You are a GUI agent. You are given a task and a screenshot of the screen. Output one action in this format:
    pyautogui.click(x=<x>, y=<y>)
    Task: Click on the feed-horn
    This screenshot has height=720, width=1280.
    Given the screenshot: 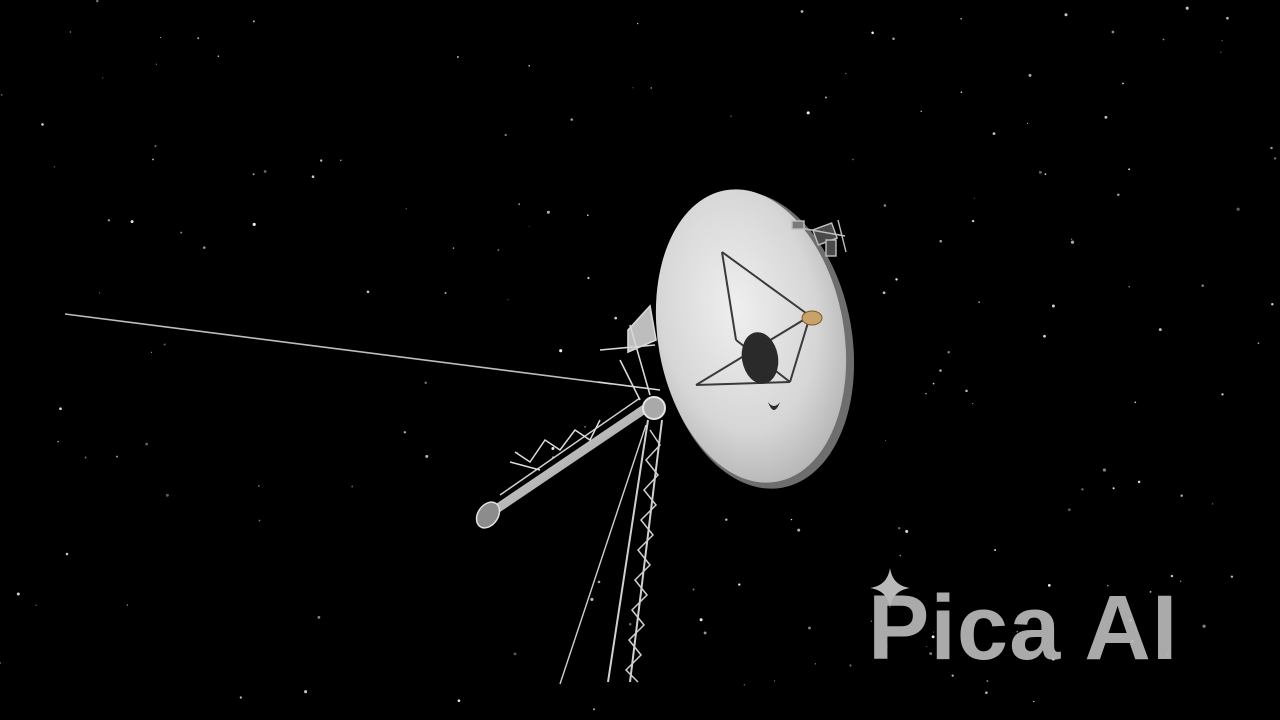 What is the action you would take?
    pyautogui.click(x=812, y=318)
    